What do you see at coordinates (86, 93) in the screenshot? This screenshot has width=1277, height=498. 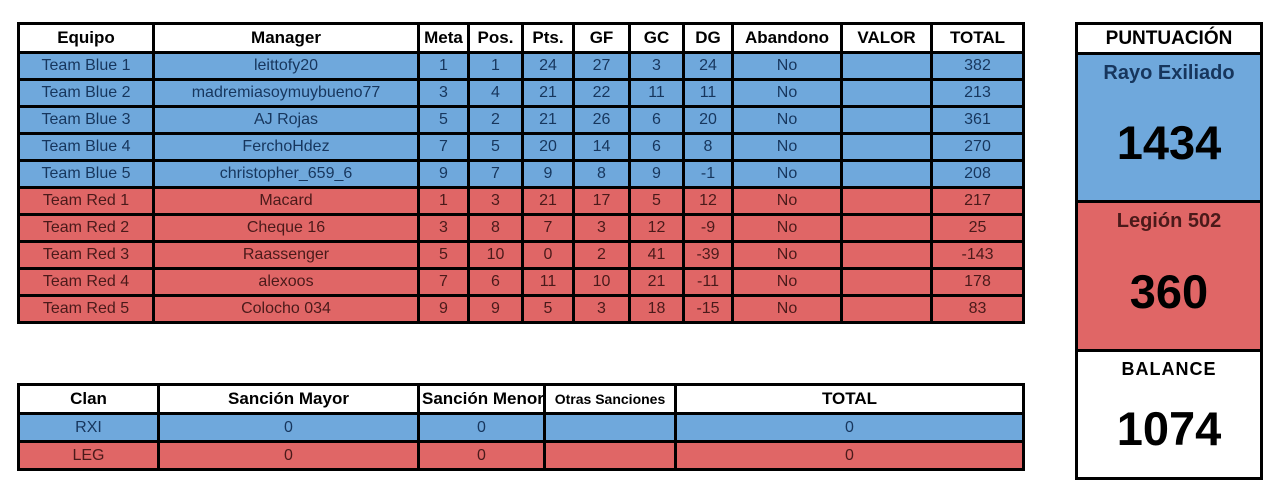 I see `equipo-cell: Team Blue 2` at bounding box center [86, 93].